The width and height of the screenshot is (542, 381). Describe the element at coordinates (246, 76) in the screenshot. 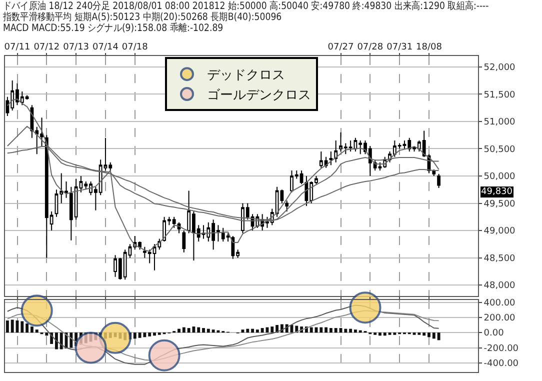

I see `legend-label: デッドクロス` at that location.